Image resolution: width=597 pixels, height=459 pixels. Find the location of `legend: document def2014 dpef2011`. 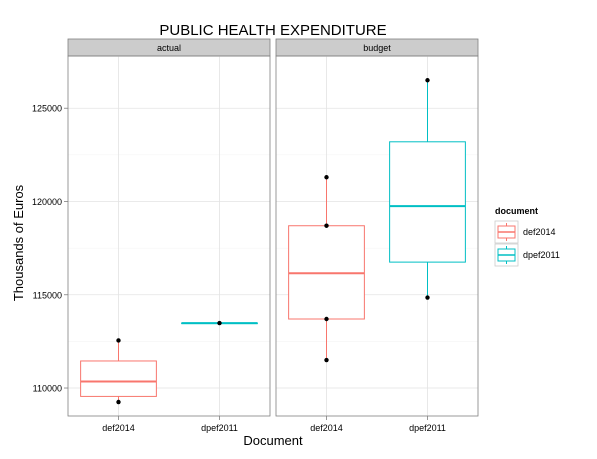

legend: document def2014 dpef2011 is located at coordinates (527, 236).